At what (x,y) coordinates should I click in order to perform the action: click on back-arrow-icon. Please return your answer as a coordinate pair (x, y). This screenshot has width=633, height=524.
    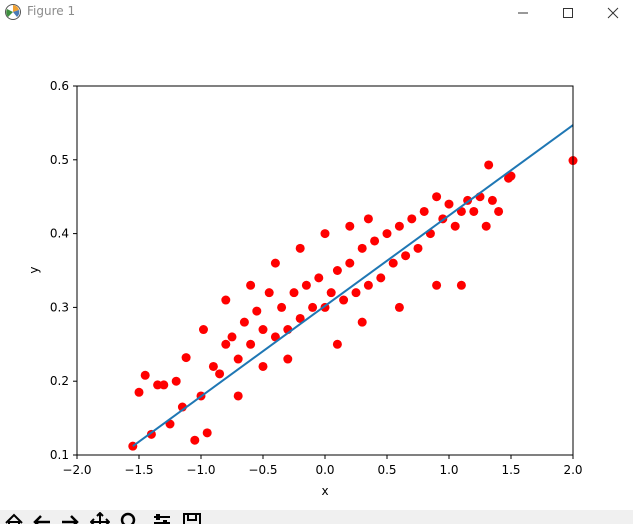
    Looking at the image, I should click on (41, 519).